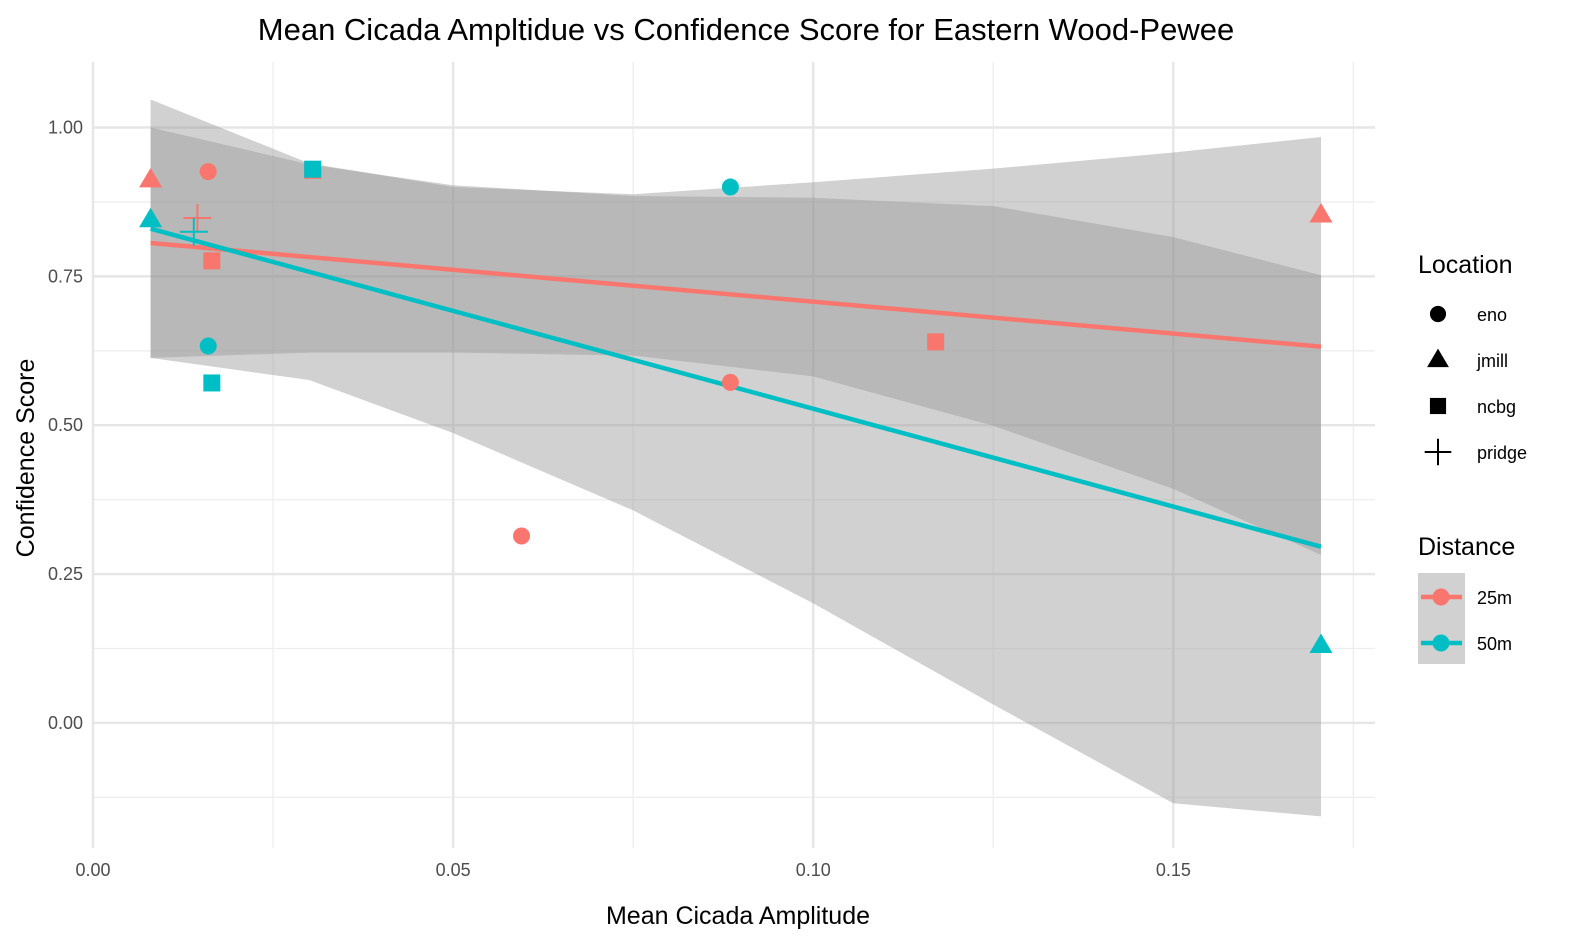  Describe the element at coordinates (1466, 547) in the screenshot. I see `legend-distance-title: Distance` at that location.